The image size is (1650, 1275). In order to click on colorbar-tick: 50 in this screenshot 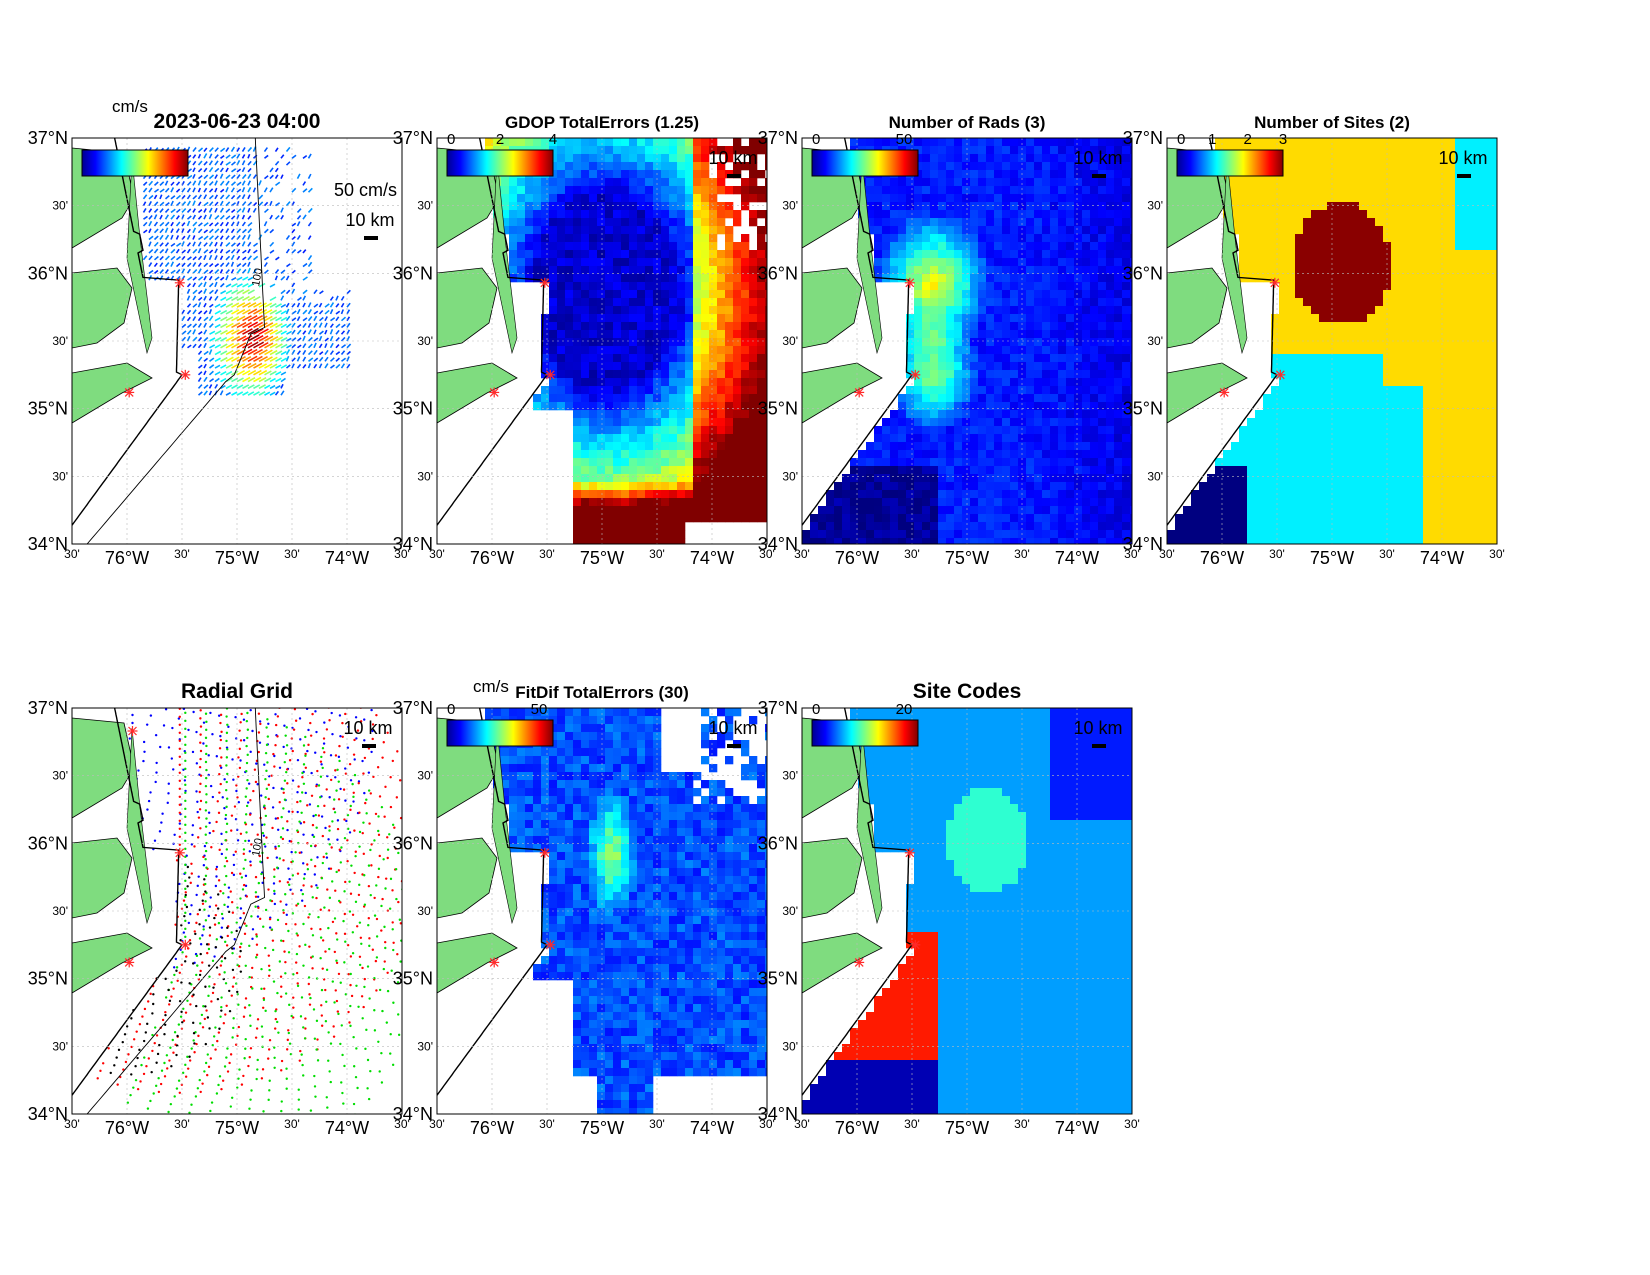, I will do `click(539, 709)`.